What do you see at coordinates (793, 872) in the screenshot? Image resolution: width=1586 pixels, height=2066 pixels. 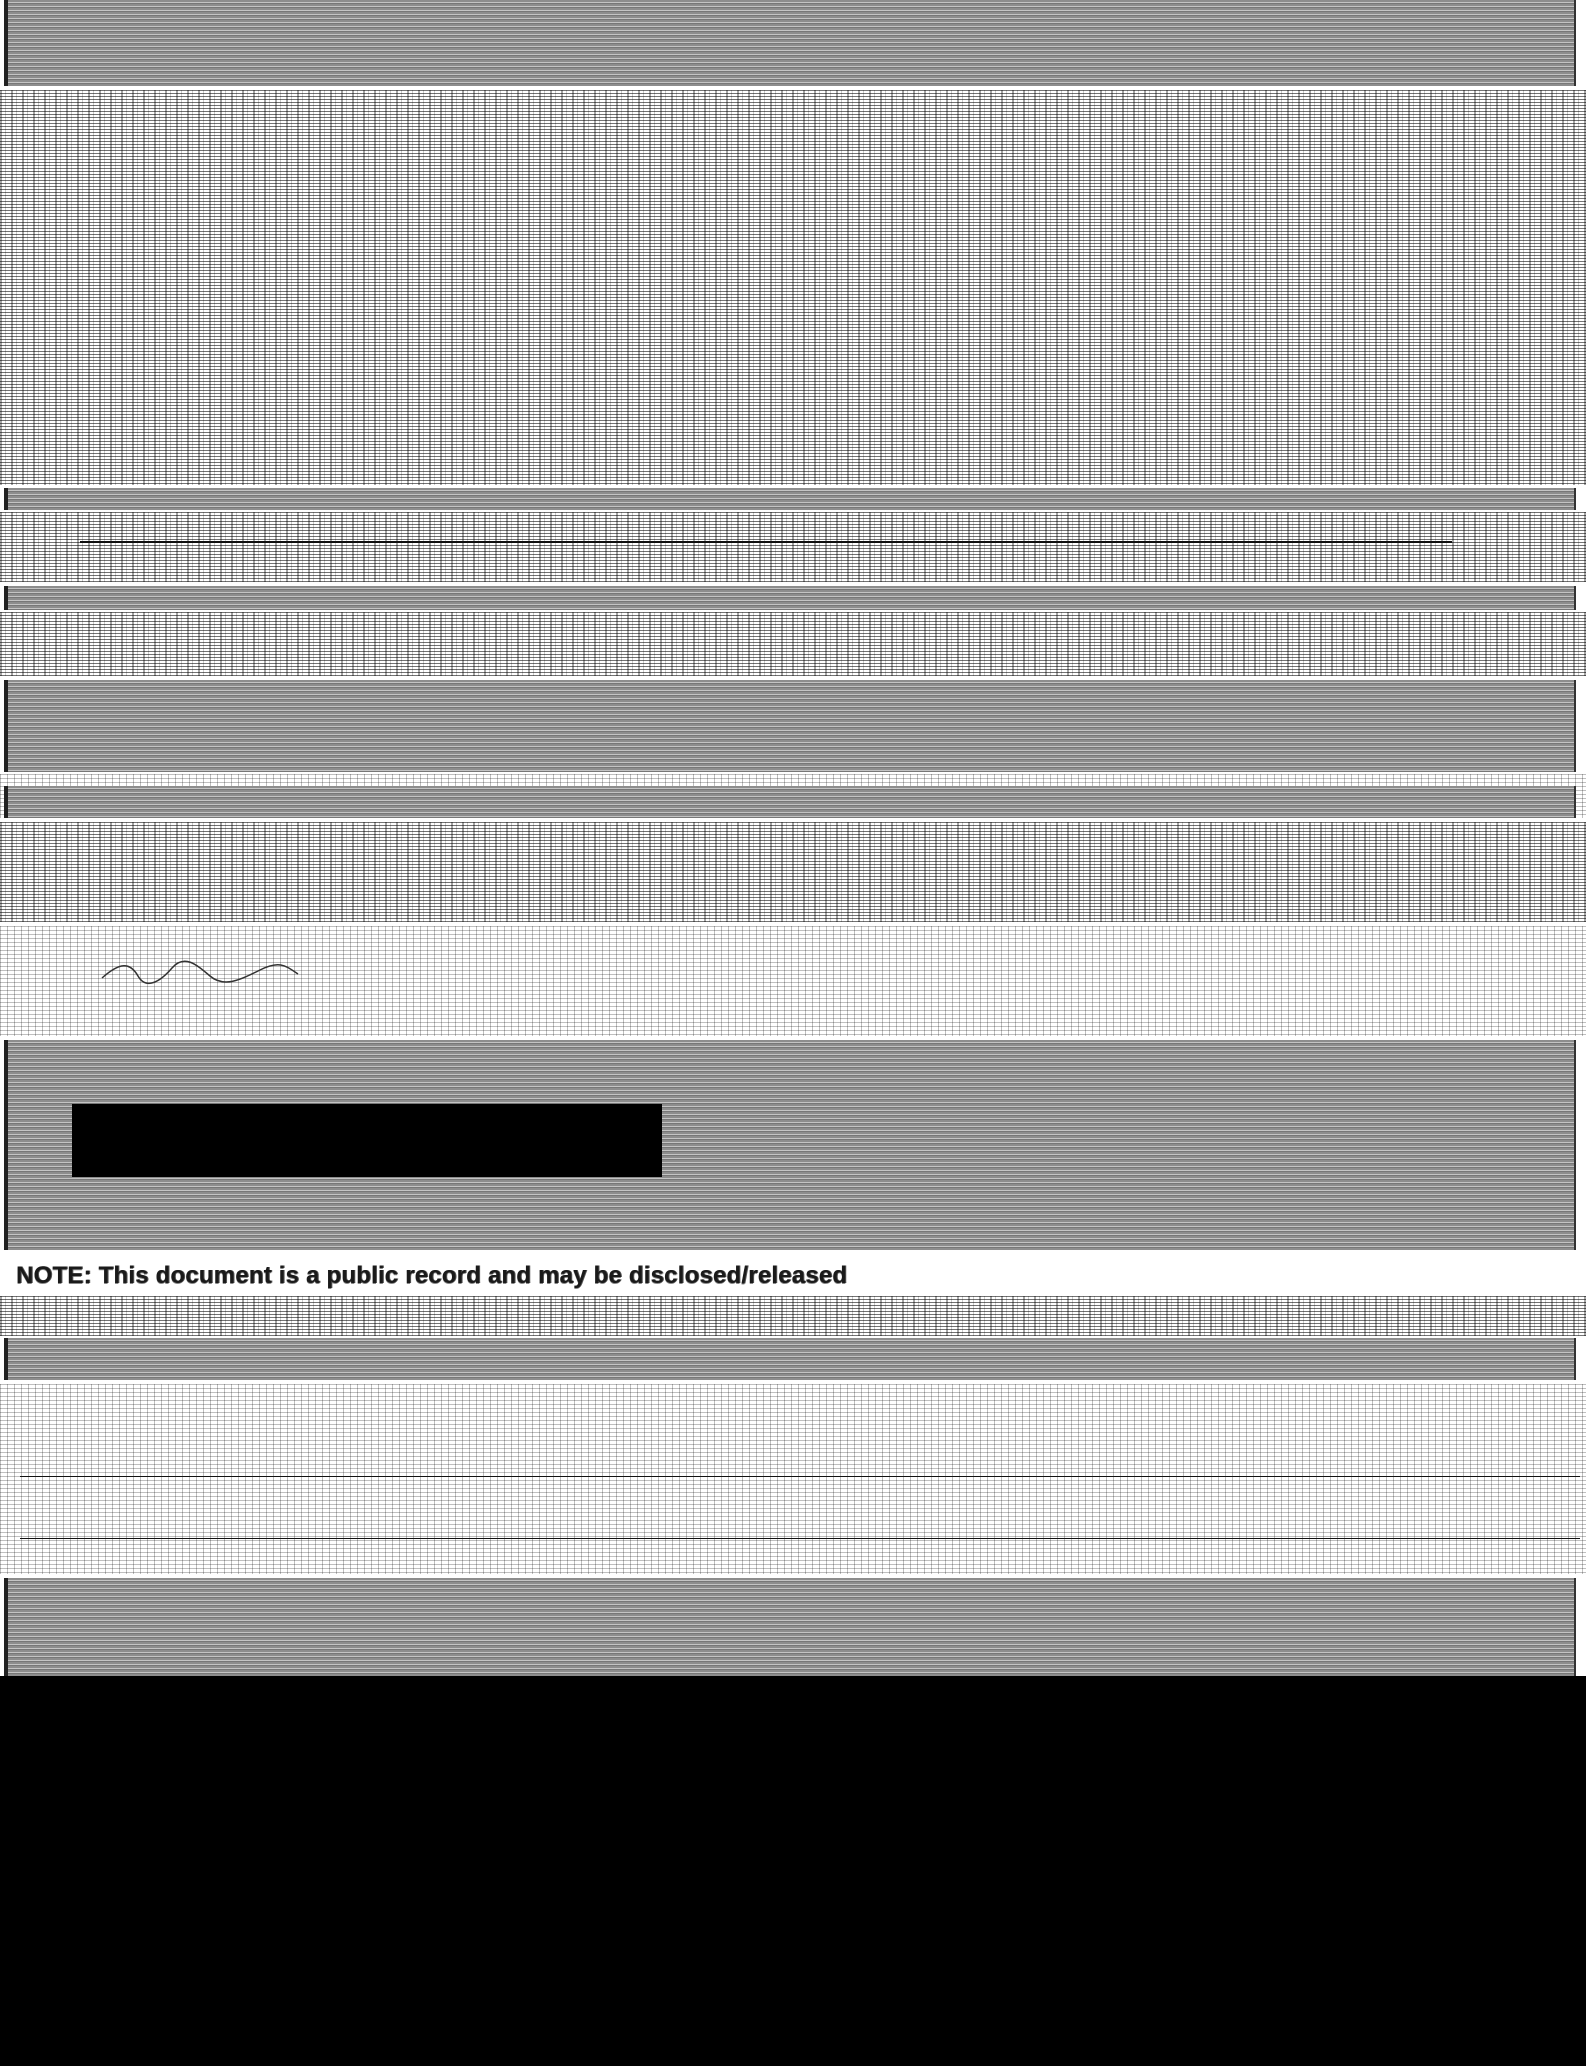 I see `illegible-text-block` at bounding box center [793, 872].